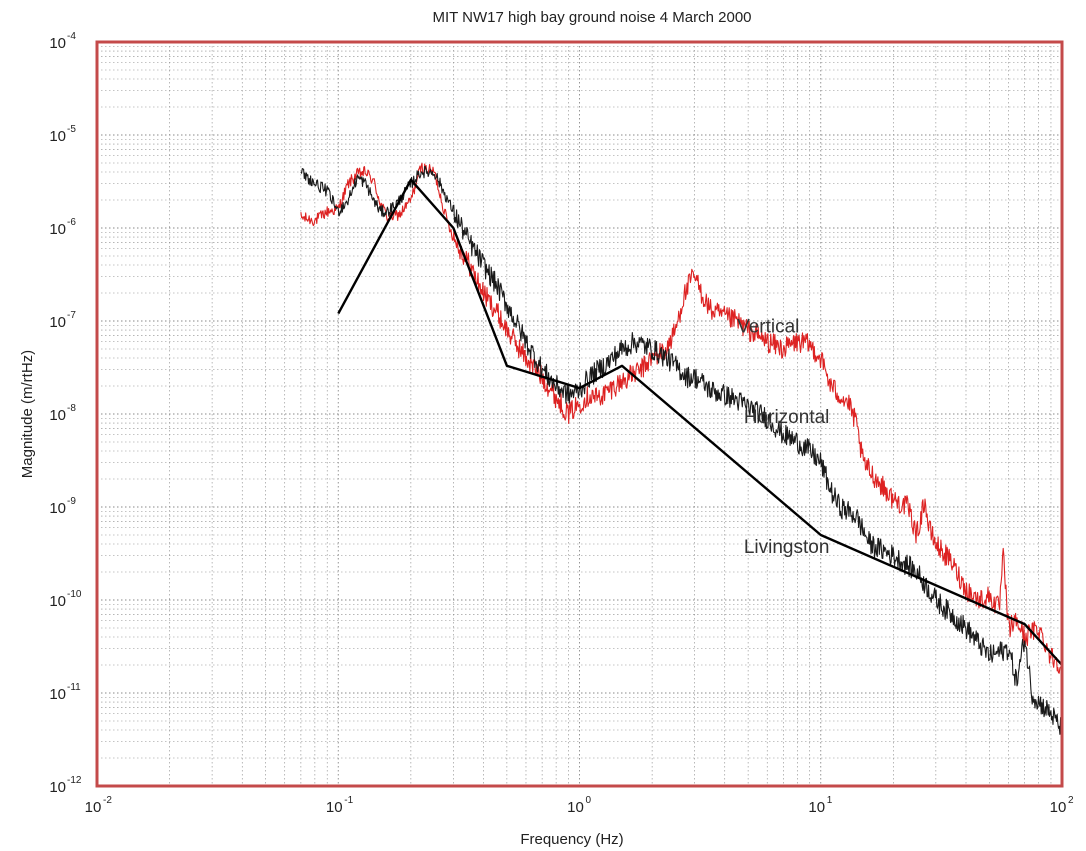  Describe the element at coordinates (74, 687) in the screenshot. I see `y-tick-exponent: -11` at that location.